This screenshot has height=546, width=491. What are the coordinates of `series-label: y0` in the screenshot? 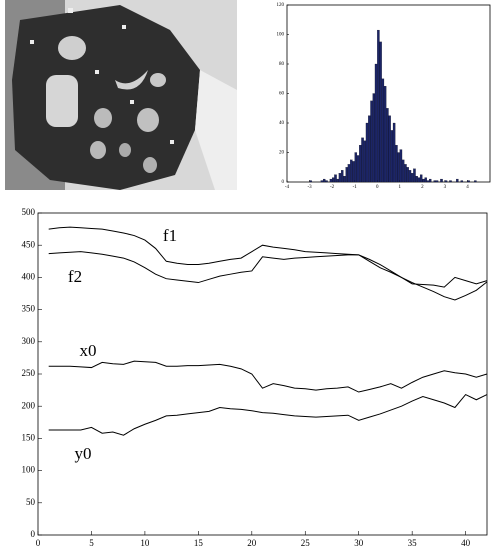 It's located at (83, 453).